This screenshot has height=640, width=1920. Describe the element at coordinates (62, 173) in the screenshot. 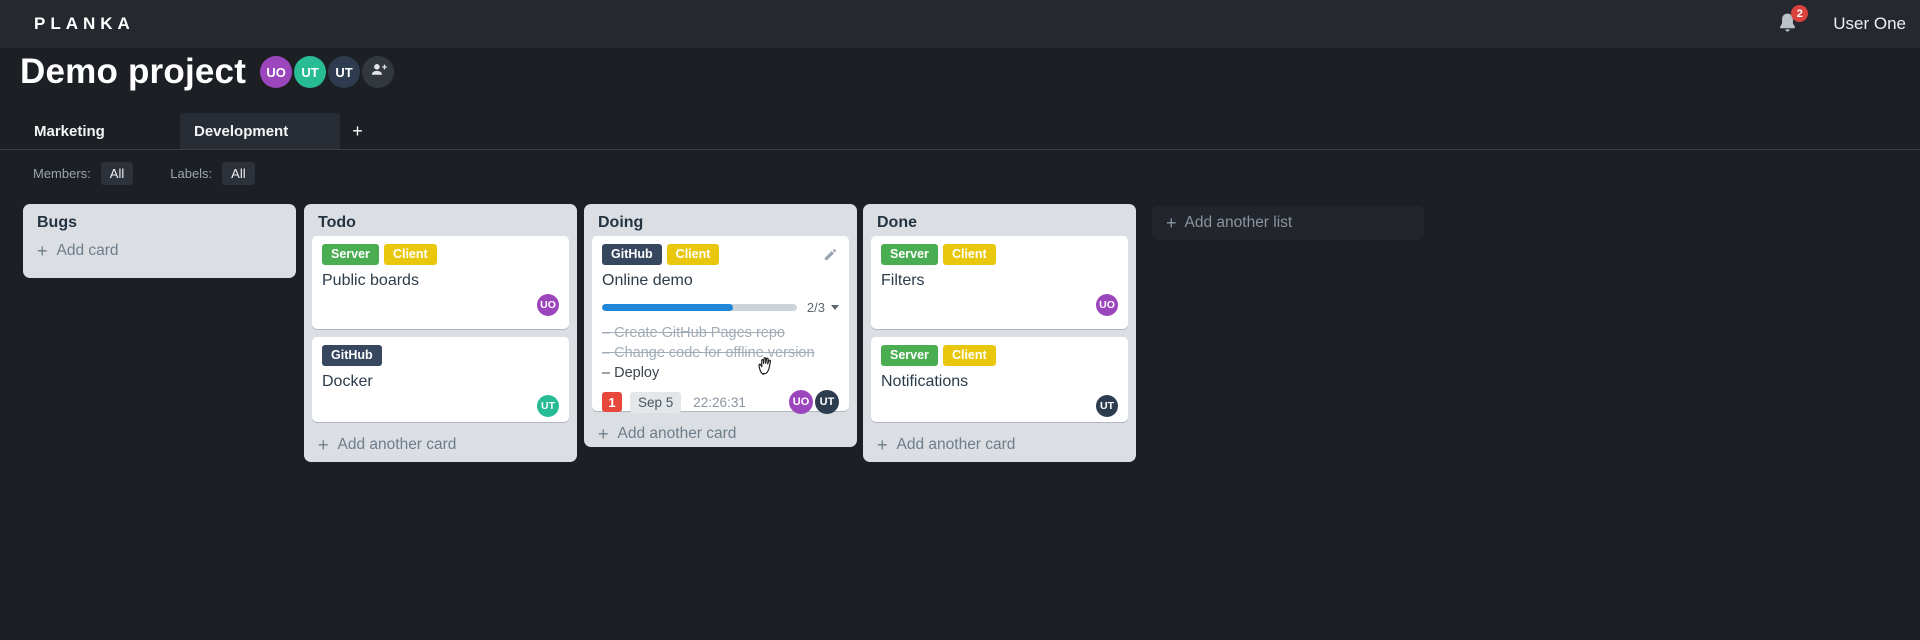

I see `members-filter-label: Members:` at that location.